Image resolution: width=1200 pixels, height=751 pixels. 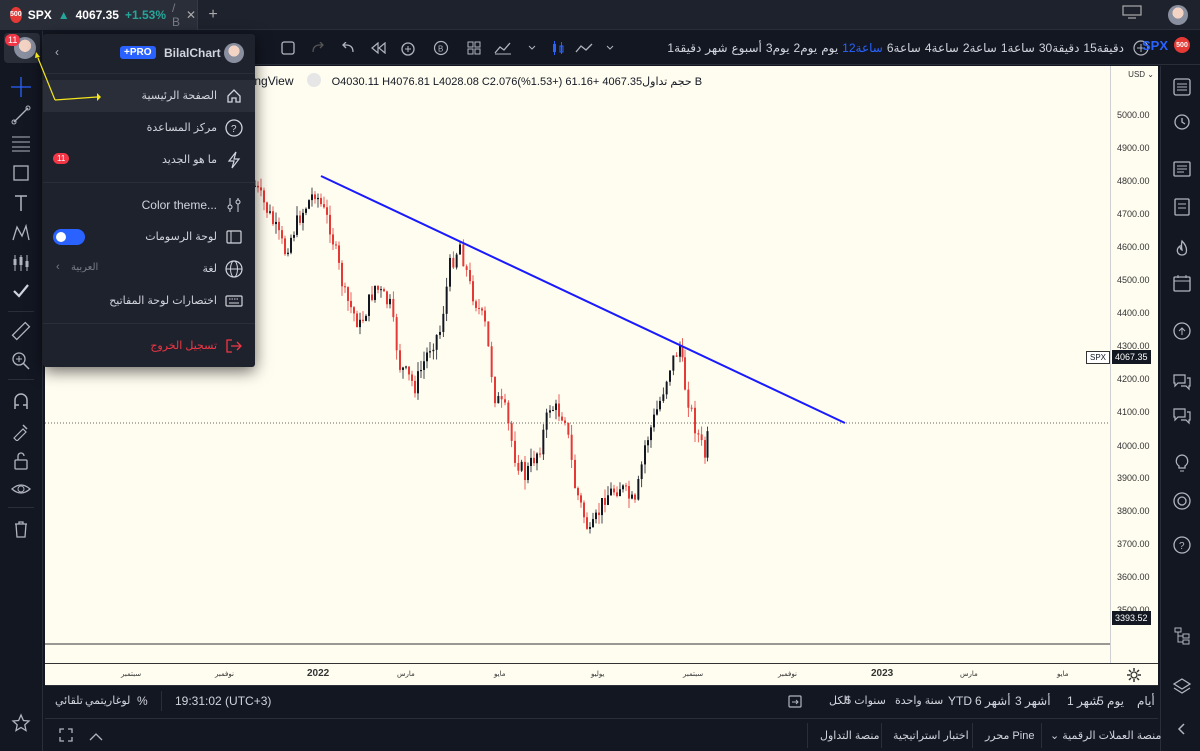 What do you see at coordinates (149, 237) in the screenshot?
I see `menu-item-drawing-panel: لوحة الرسومات` at bounding box center [149, 237].